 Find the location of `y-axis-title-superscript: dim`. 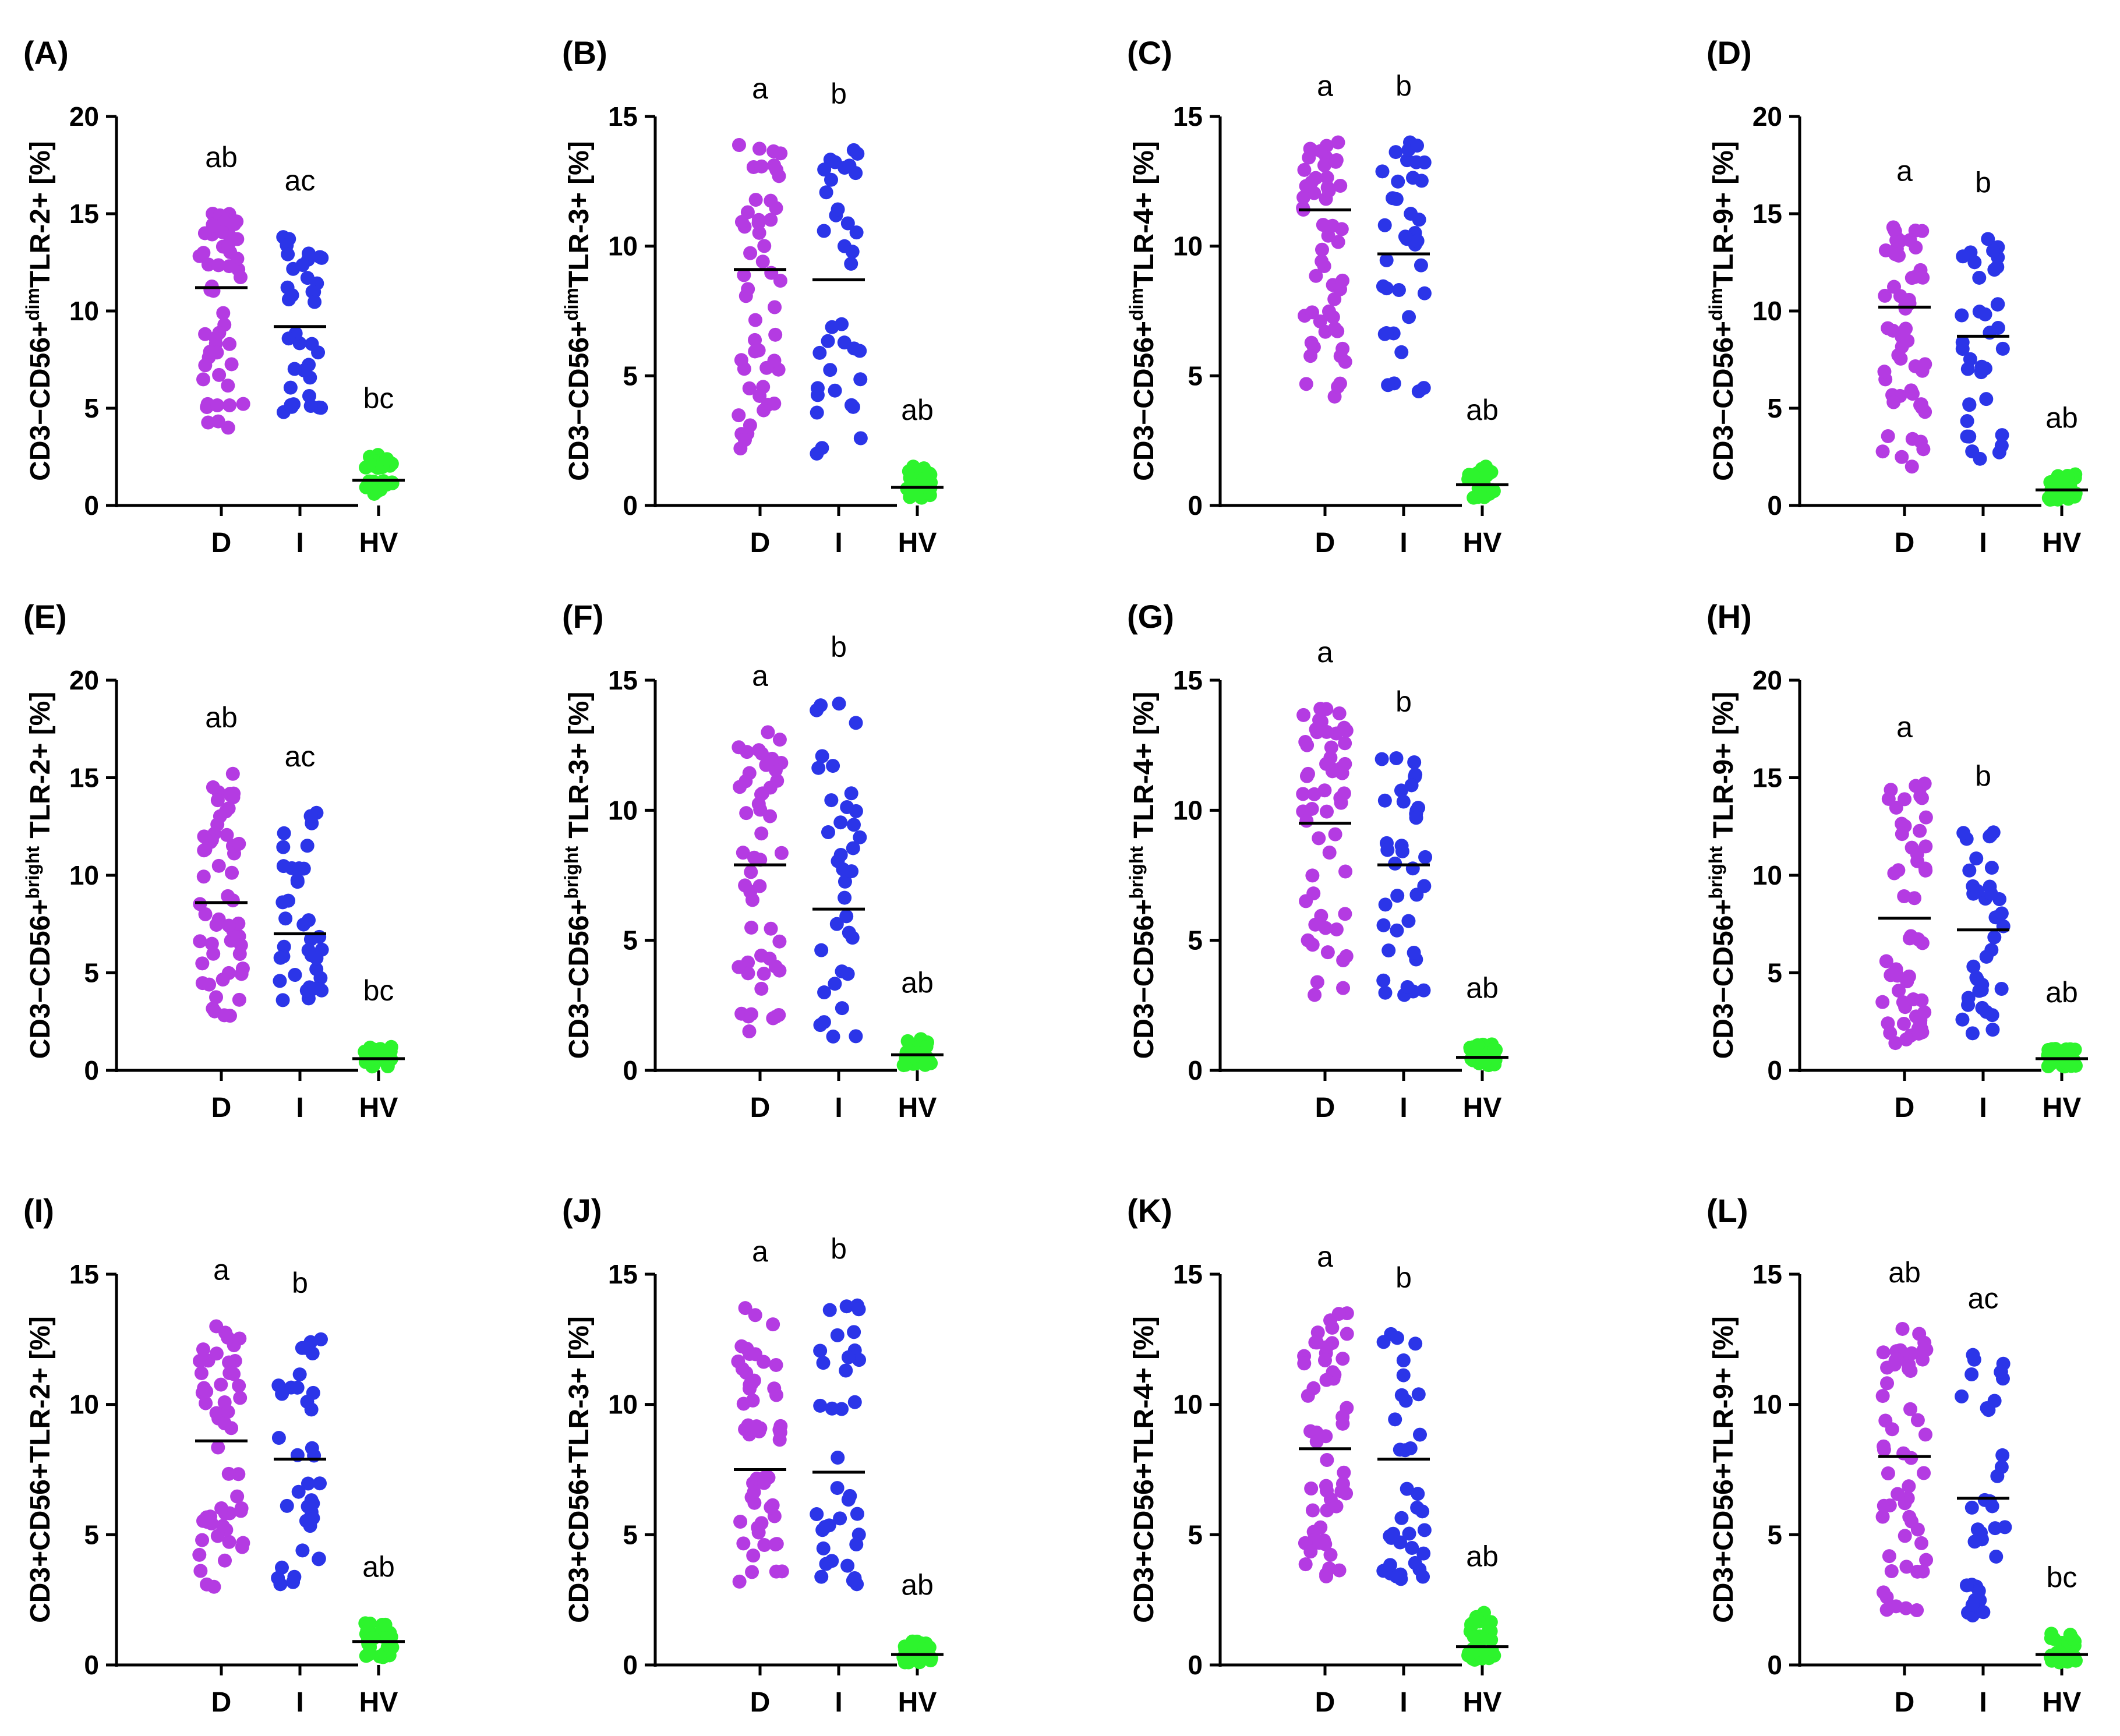

y-axis-title-superscript: dim is located at coordinates (572, 305).